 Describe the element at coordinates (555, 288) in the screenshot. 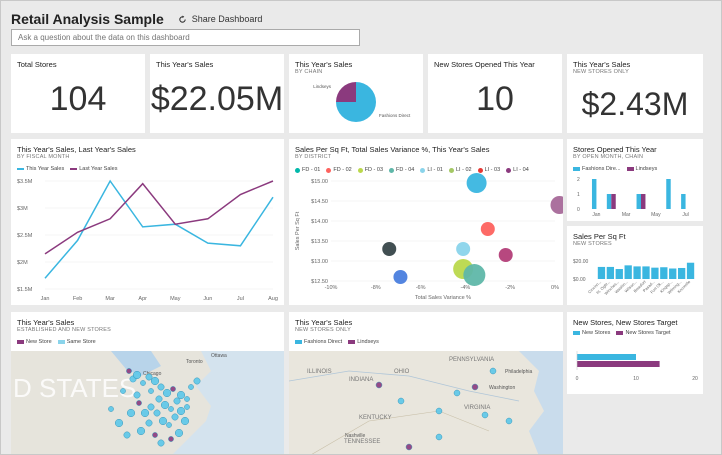

I see `x-tick-label: 0%` at that location.